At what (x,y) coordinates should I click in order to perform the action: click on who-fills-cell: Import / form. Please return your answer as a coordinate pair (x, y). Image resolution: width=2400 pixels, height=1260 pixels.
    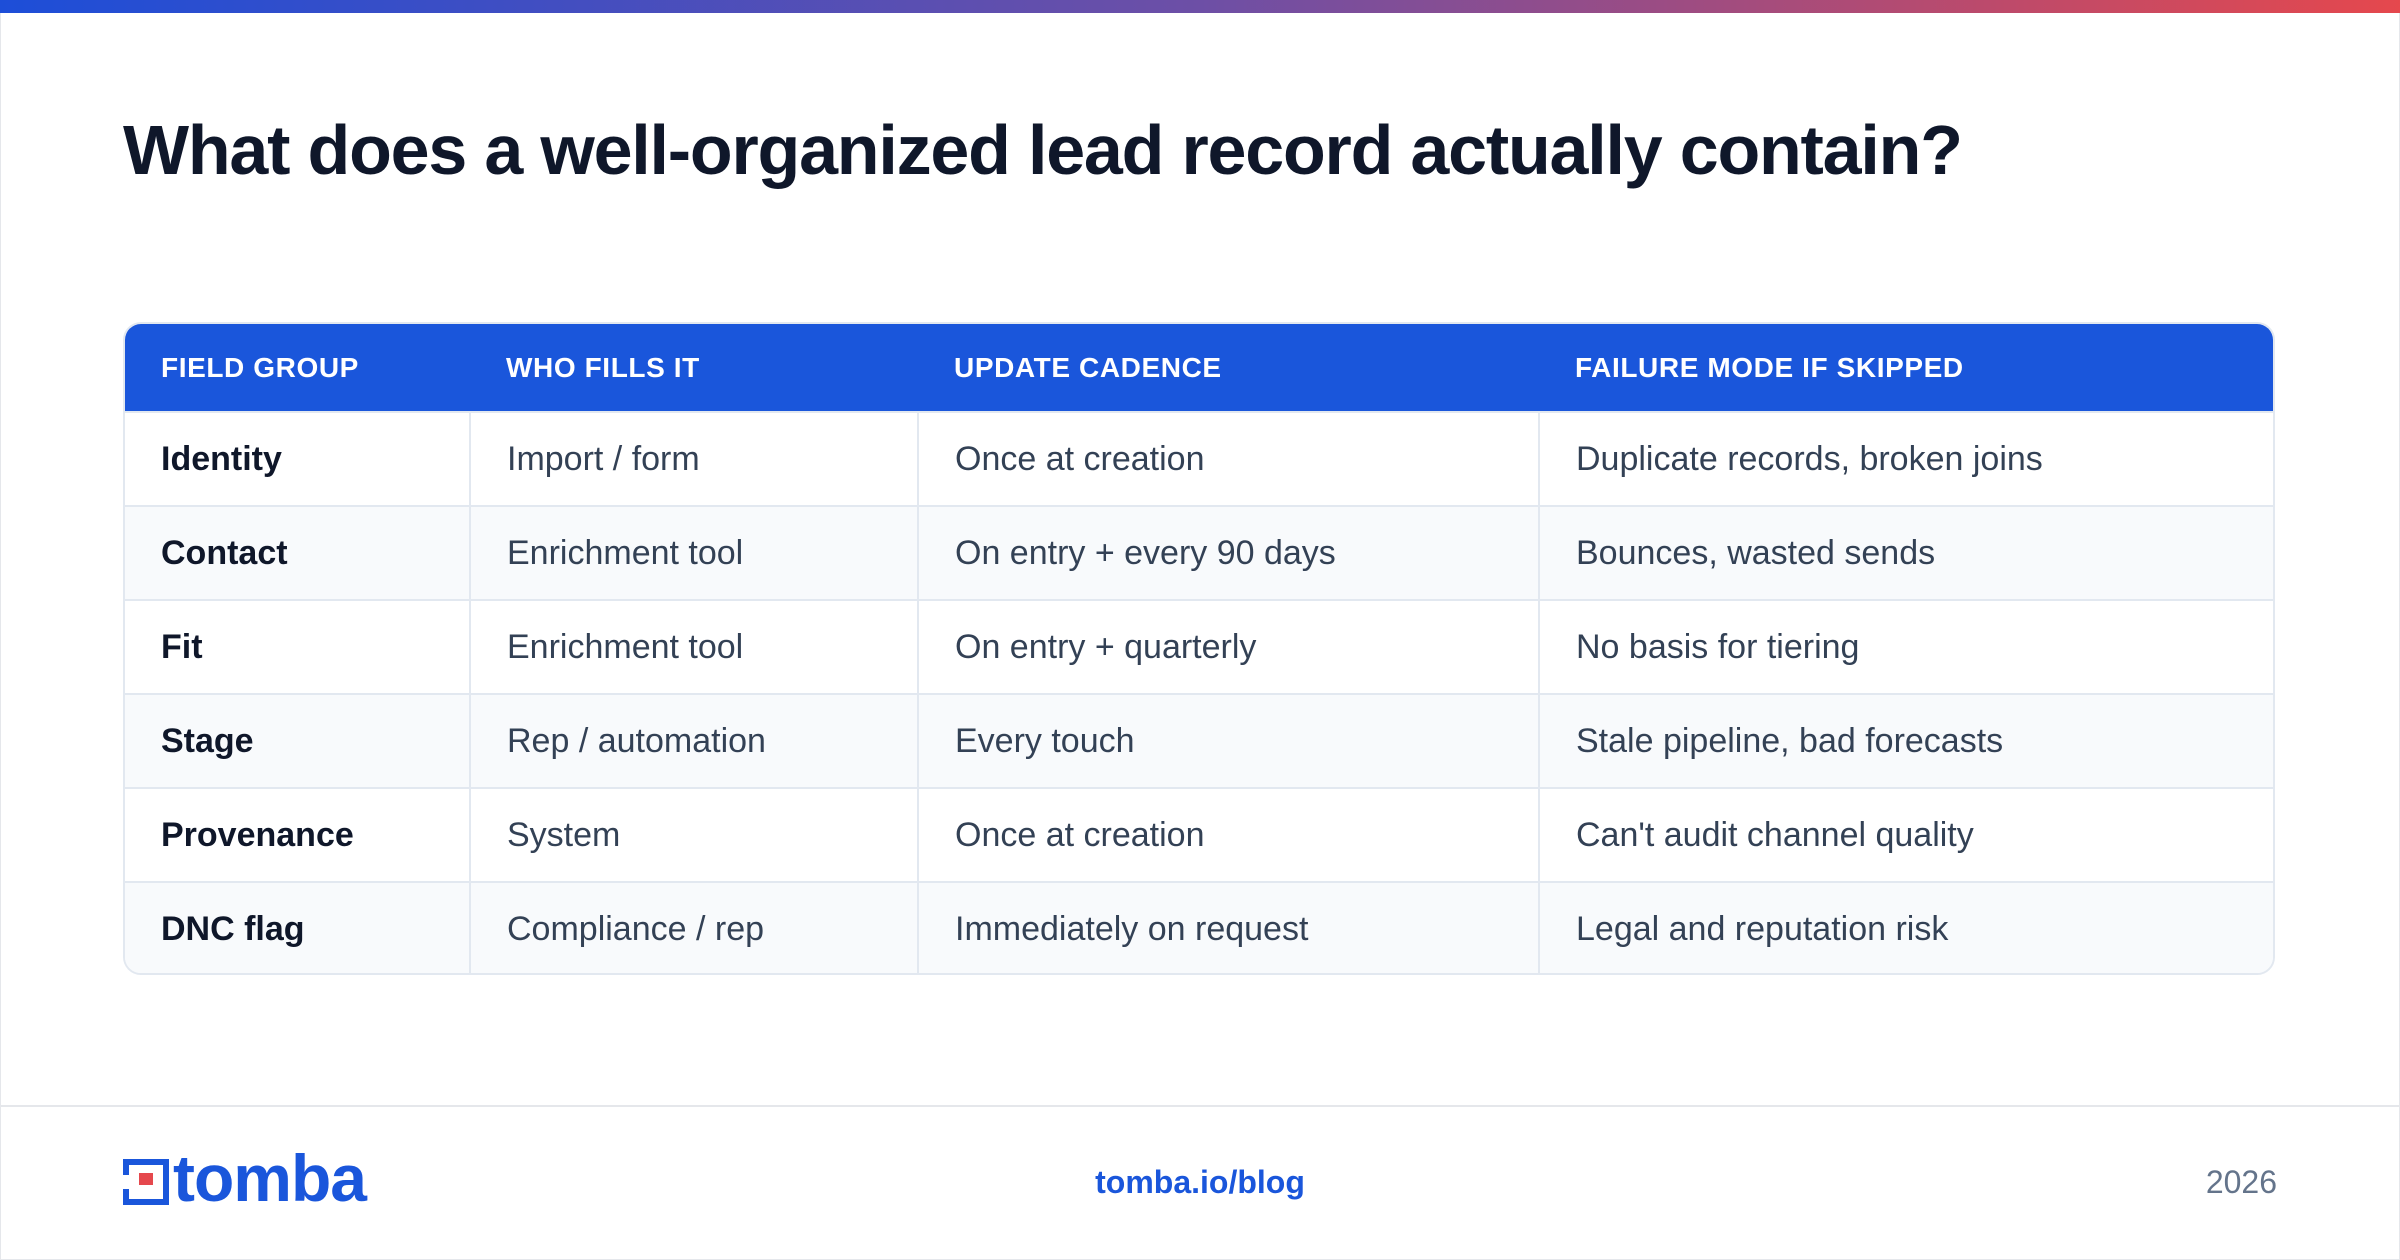
    Looking at the image, I should click on (693, 458).